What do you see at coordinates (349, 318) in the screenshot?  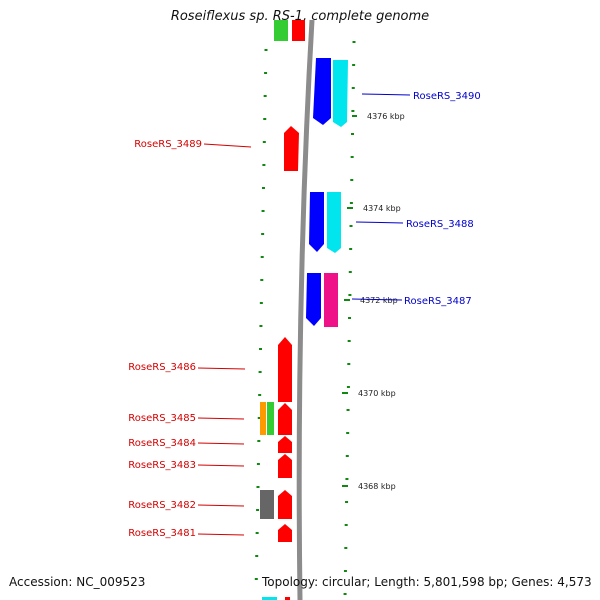 I see `outer-dotted-ring` at bounding box center [349, 318].